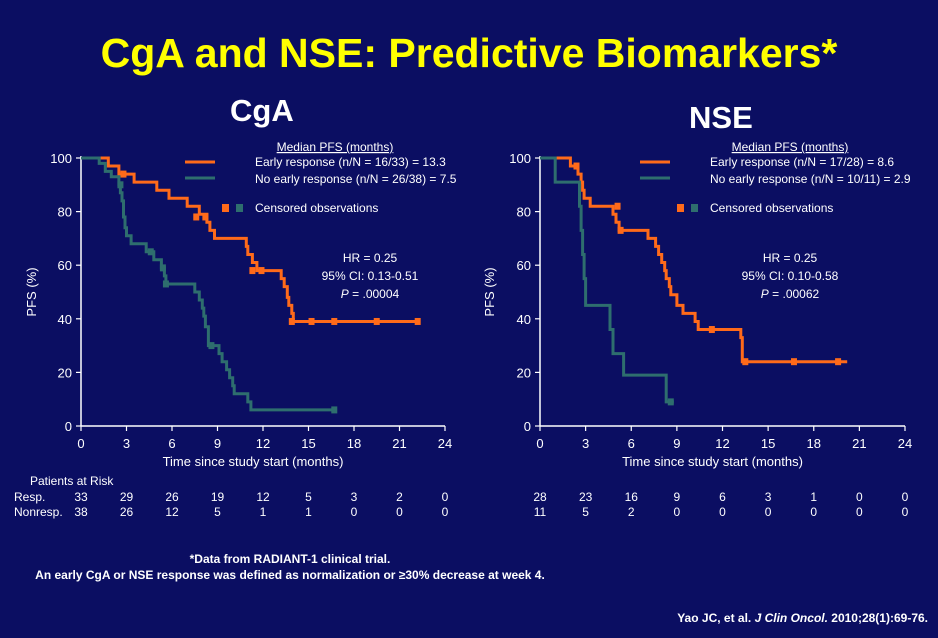 This screenshot has width=938, height=638. I want to click on cga-risk-resp-cell: 3, so click(354, 497).